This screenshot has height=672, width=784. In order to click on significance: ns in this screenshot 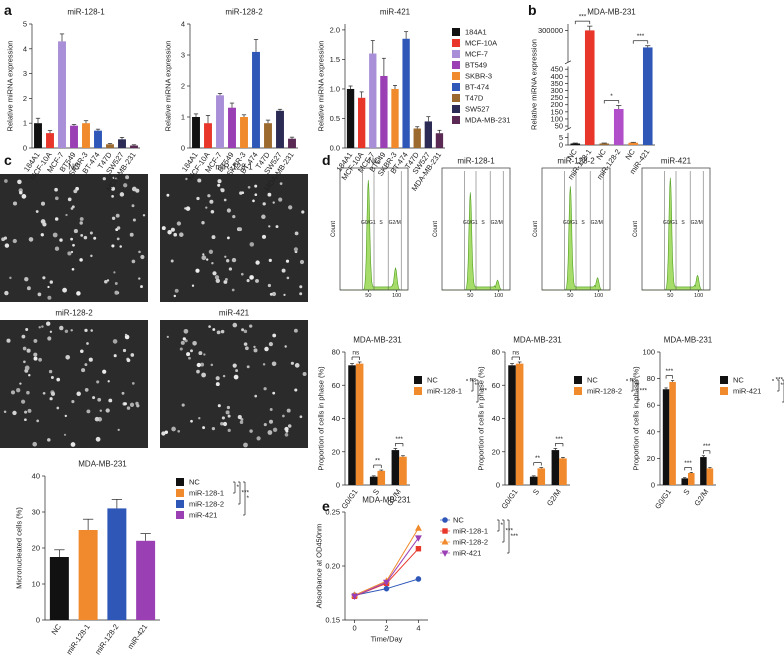, I will do `click(356, 352)`.